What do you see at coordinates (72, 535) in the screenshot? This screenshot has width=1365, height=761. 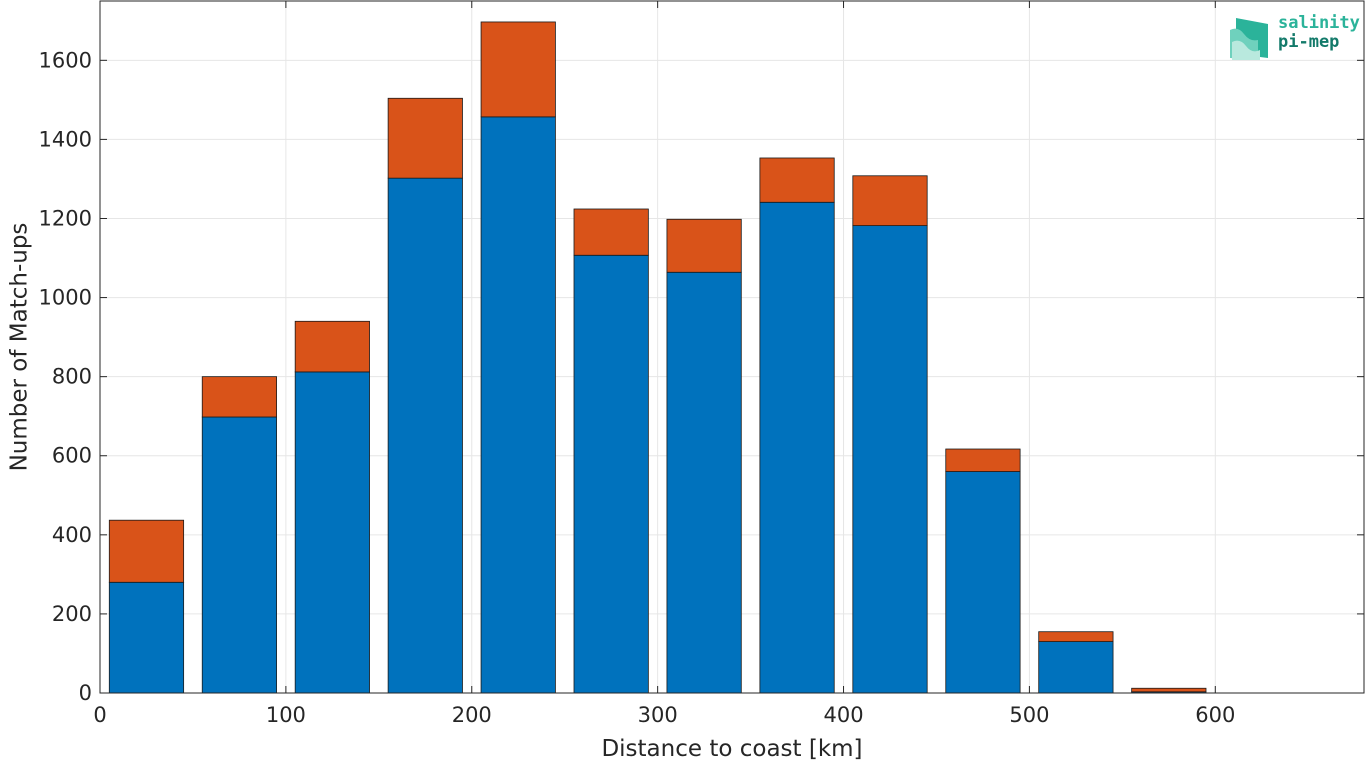 I see `y-tick-label: 400` at bounding box center [72, 535].